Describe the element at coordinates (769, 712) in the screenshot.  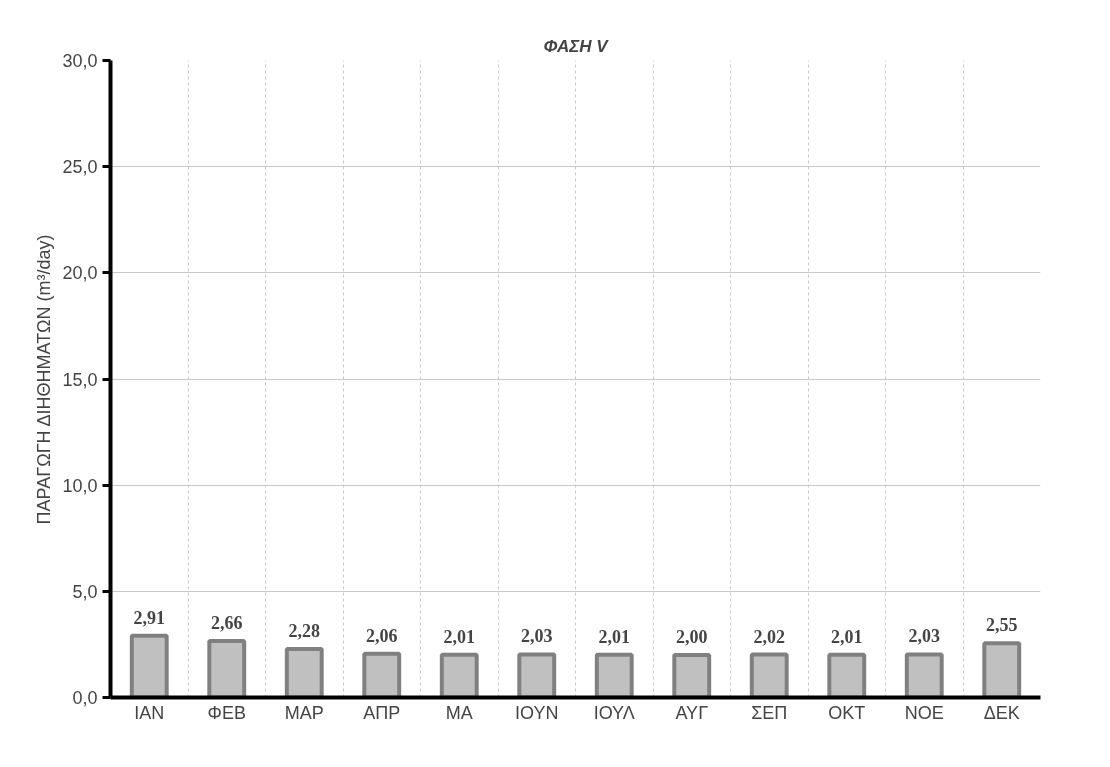
I see `x-tick-label: ΣΕΠ` at that location.